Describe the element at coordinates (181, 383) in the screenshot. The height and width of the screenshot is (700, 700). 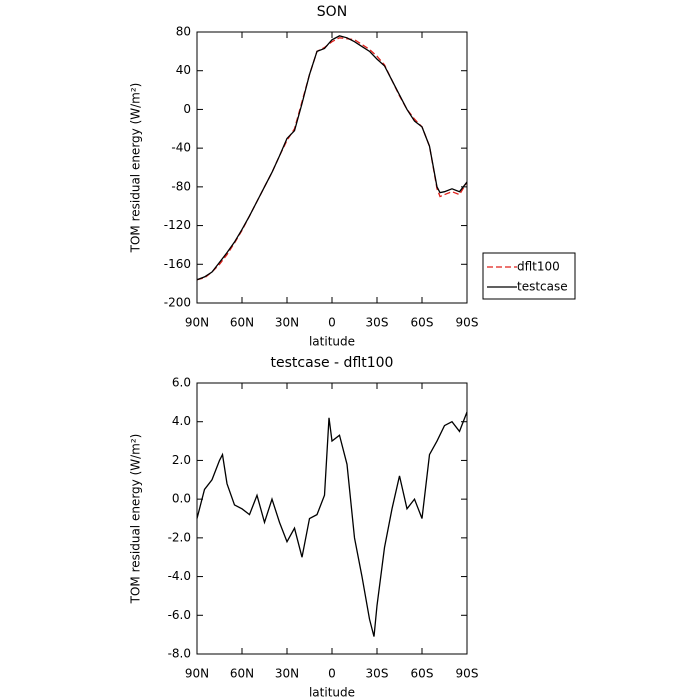
I see `y-tick-label: 6.0` at that location.